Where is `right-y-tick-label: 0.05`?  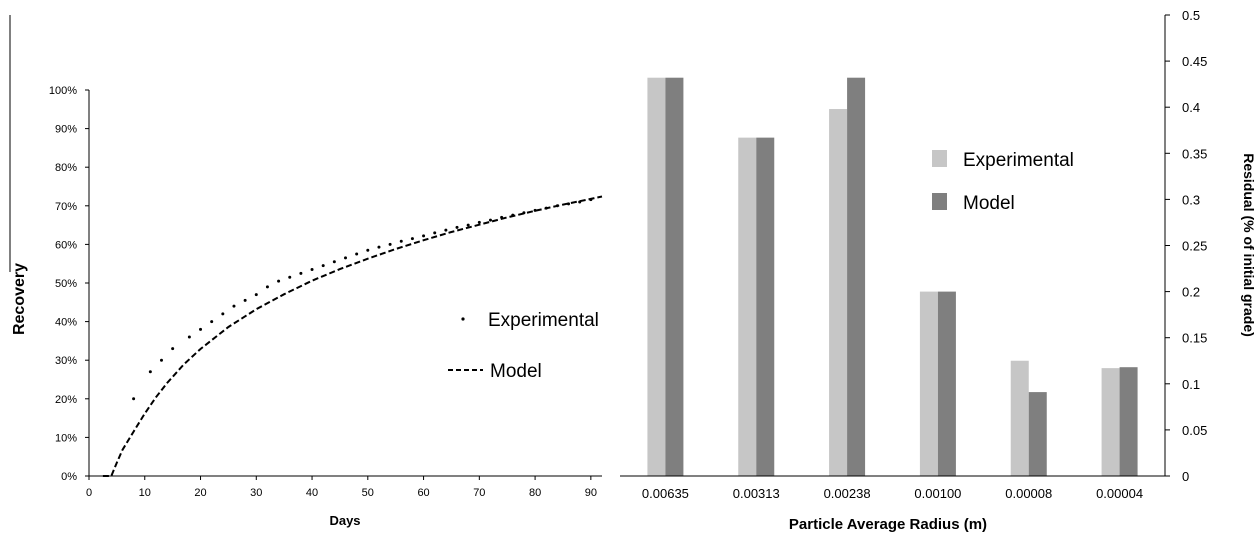 right-y-tick-label: 0.05 is located at coordinates (1194, 430).